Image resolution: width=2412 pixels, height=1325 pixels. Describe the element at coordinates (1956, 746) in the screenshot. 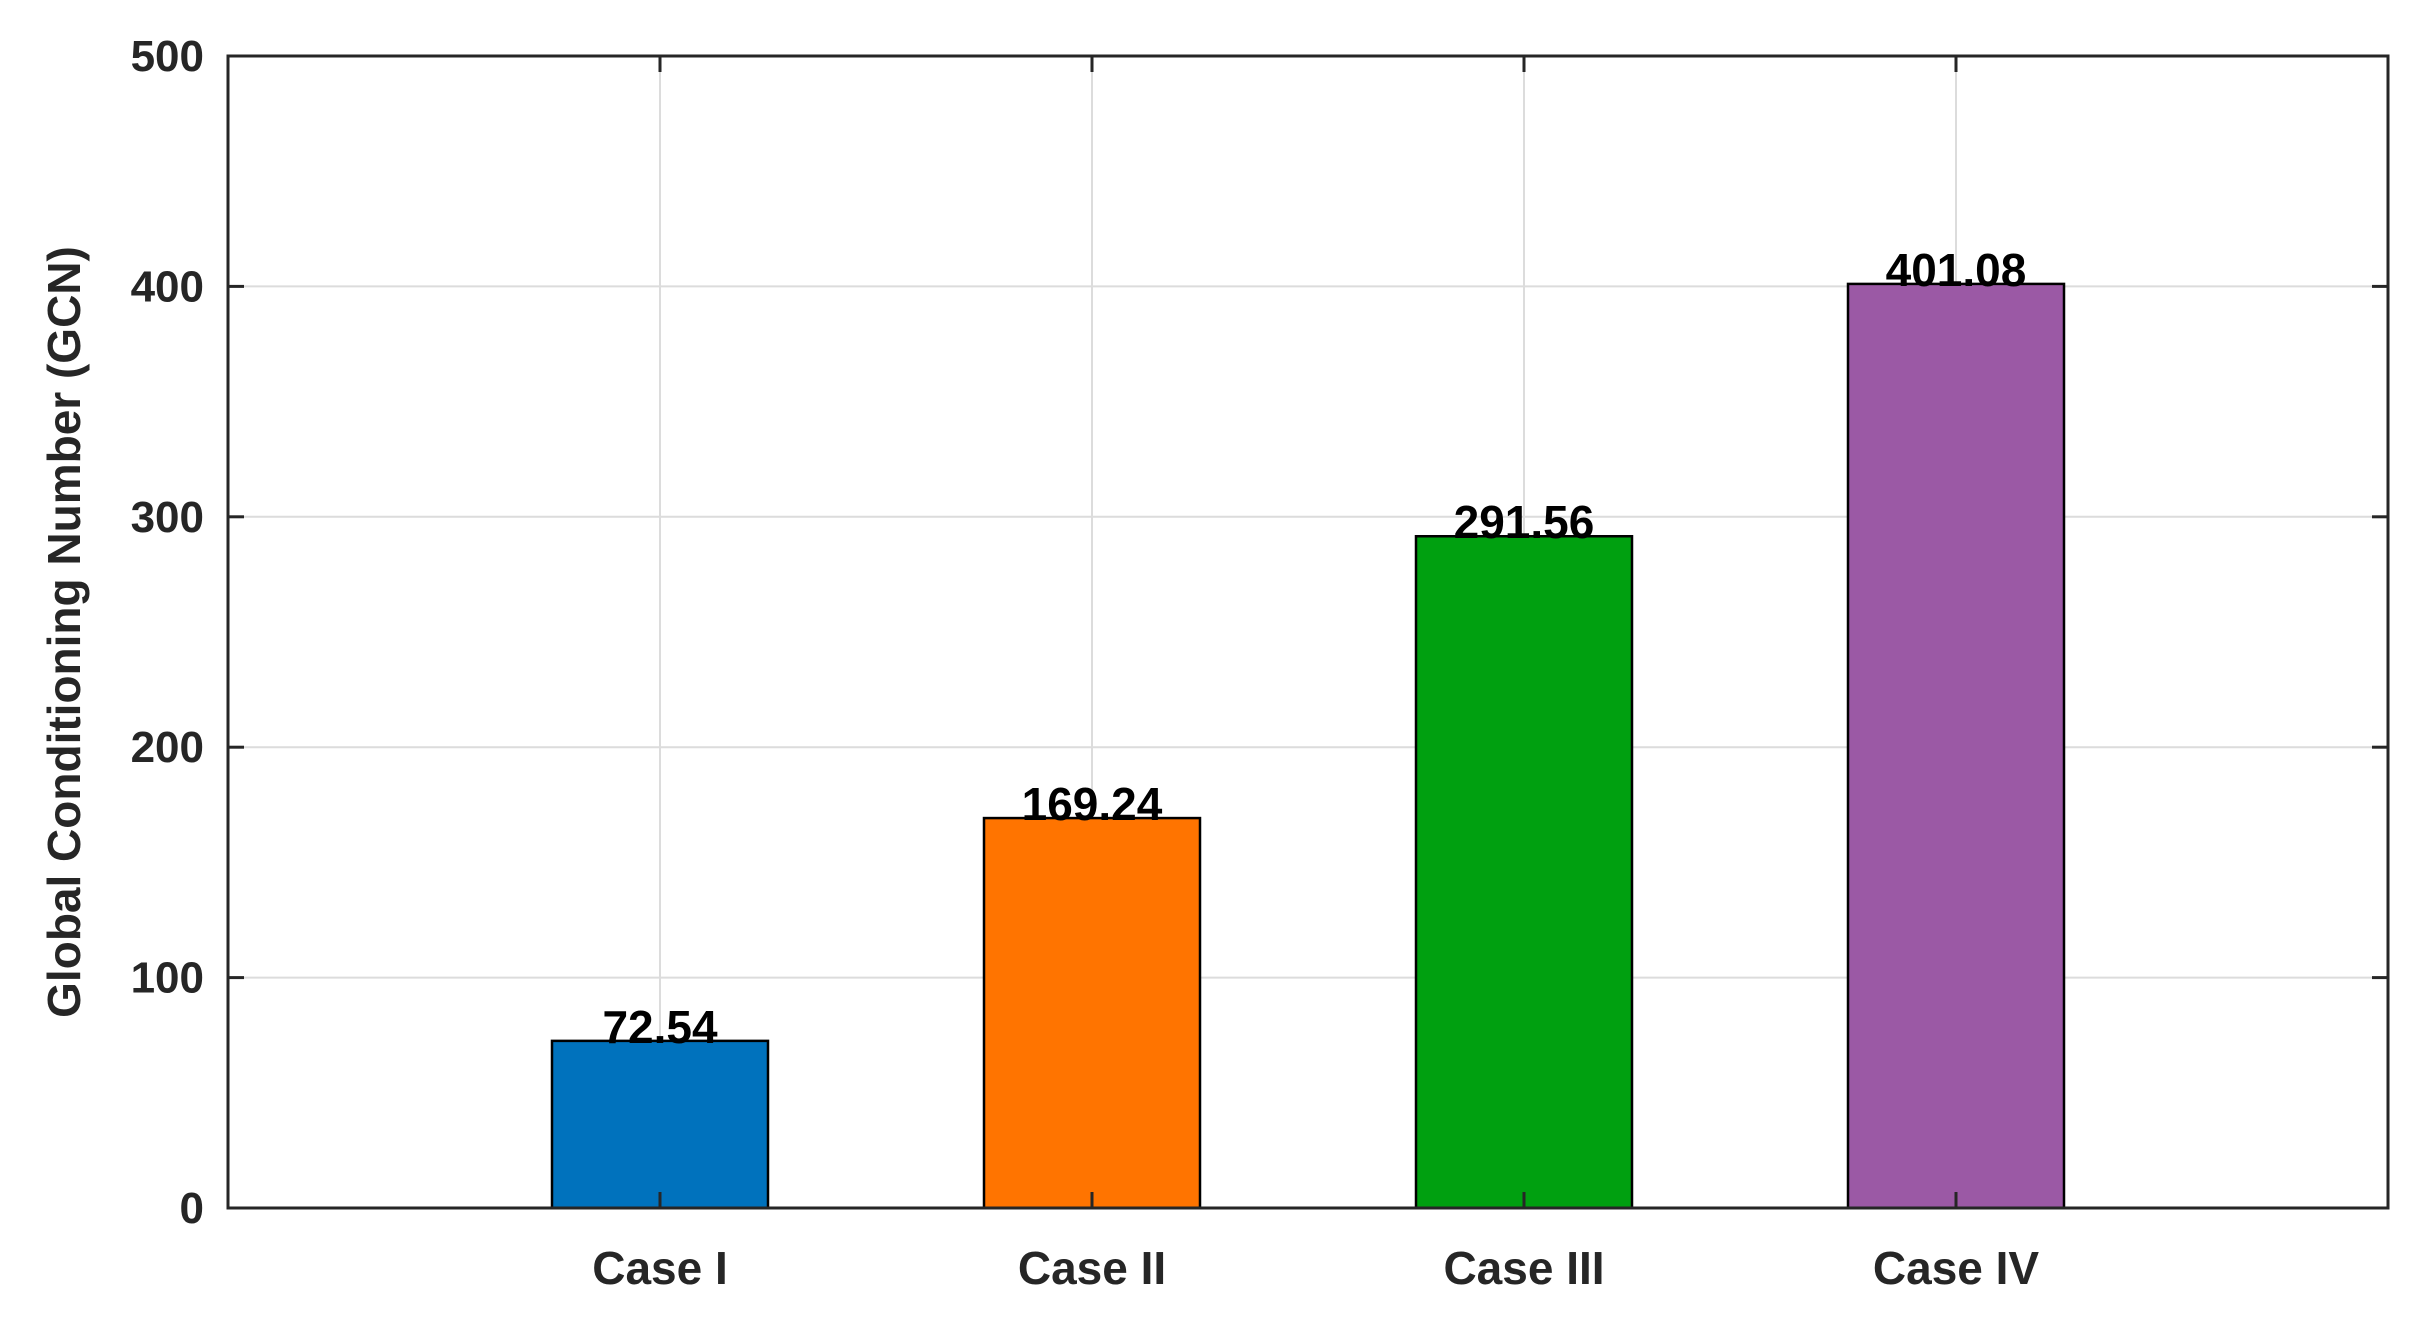

I see `bar-case-iv` at that location.